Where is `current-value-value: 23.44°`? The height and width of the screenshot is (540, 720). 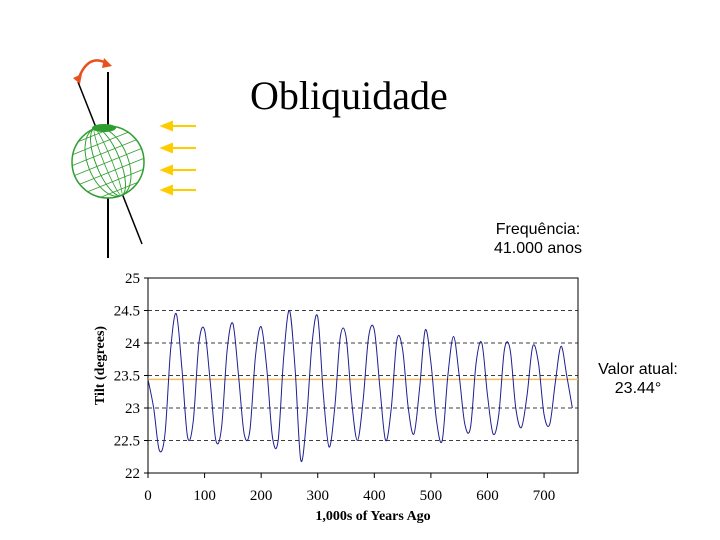
current-value-value: 23.44° is located at coordinates (638, 388).